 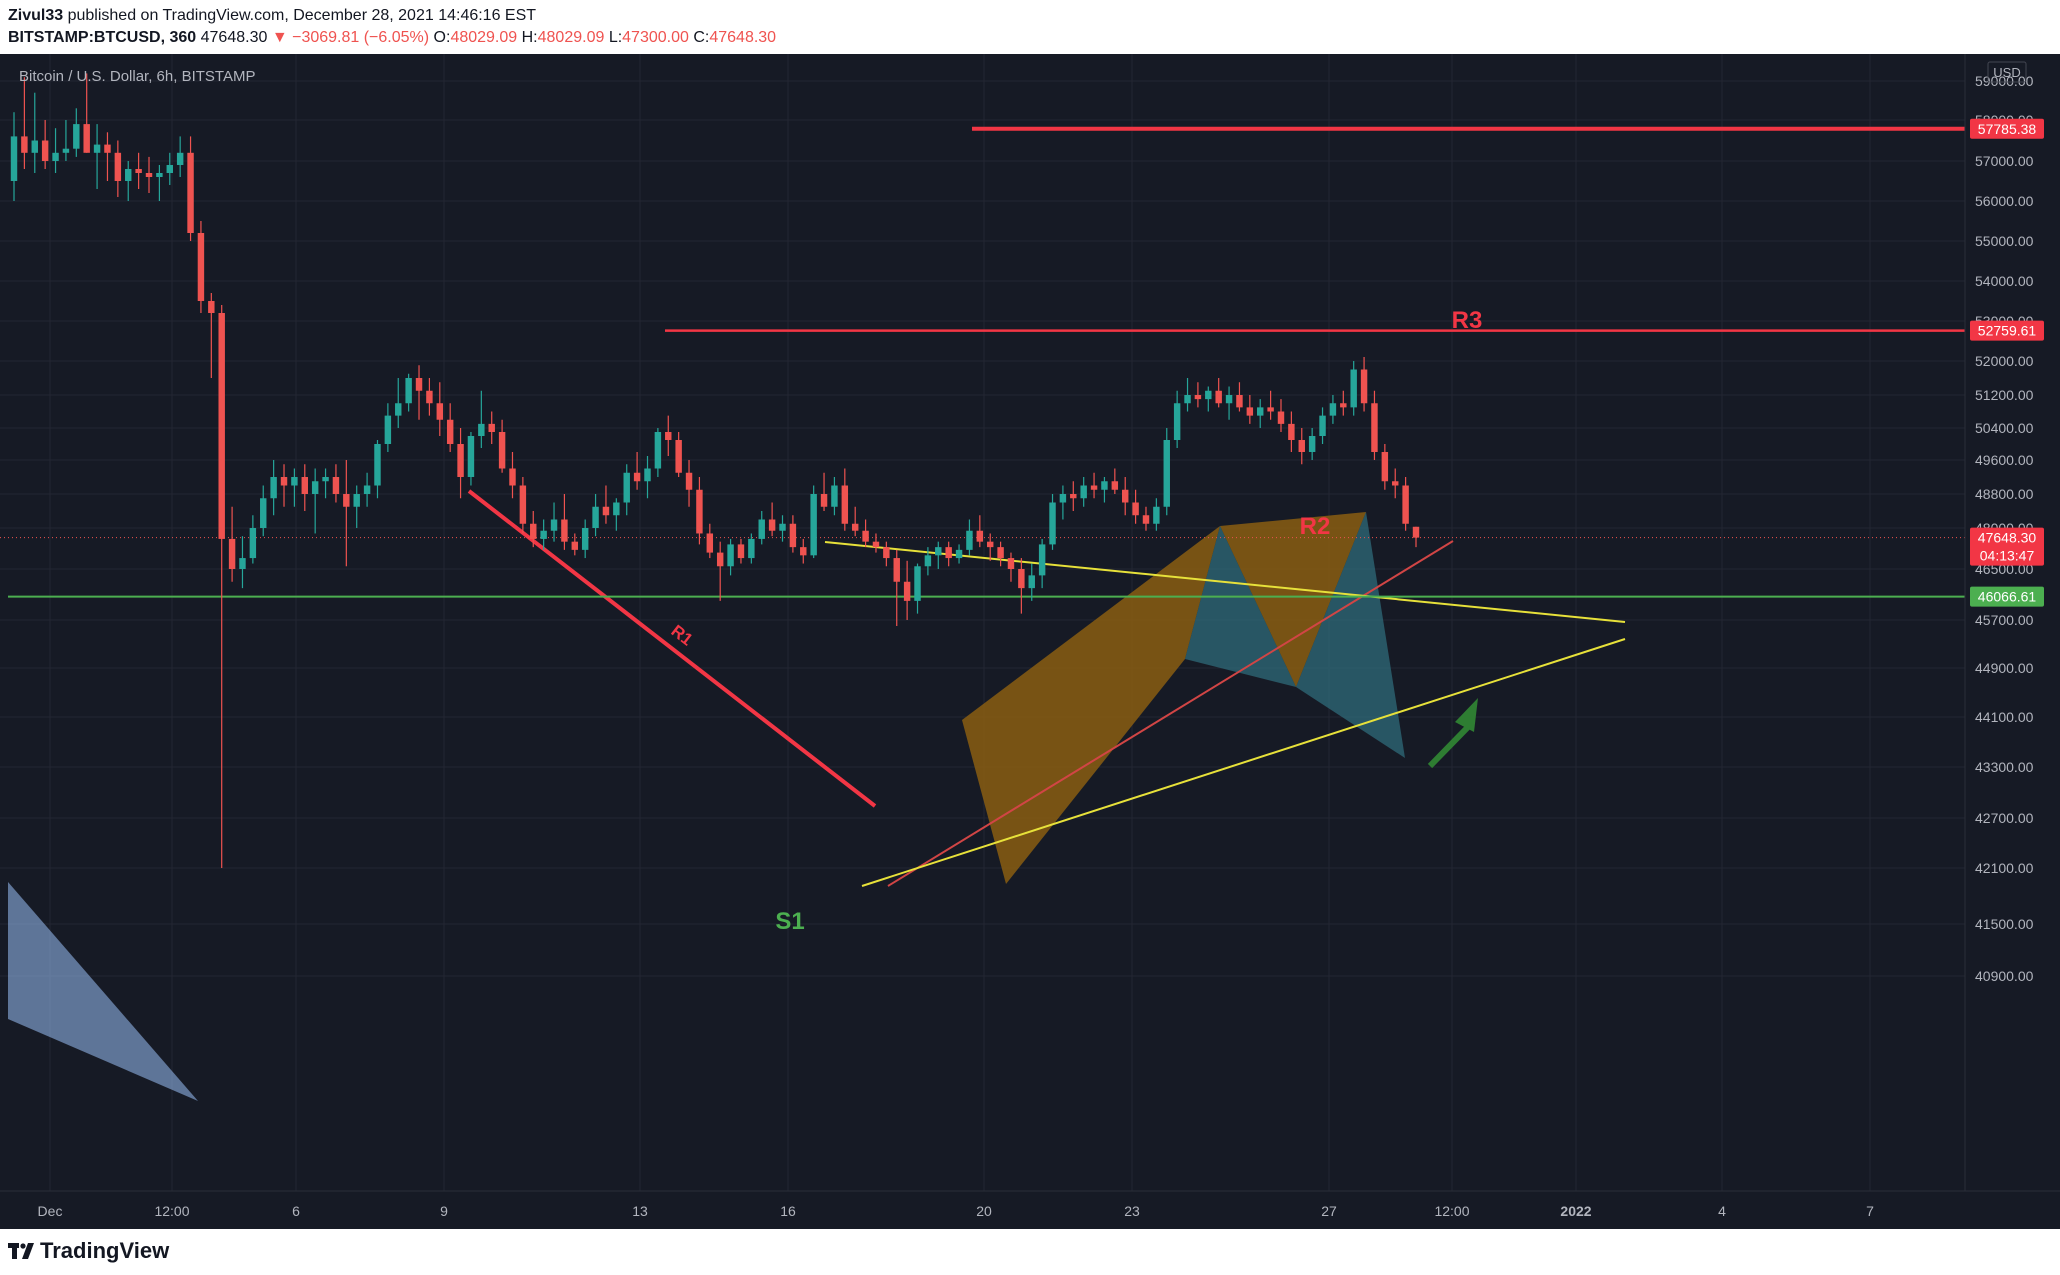 I want to click on currency-label: USD, so click(x=2006, y=72).